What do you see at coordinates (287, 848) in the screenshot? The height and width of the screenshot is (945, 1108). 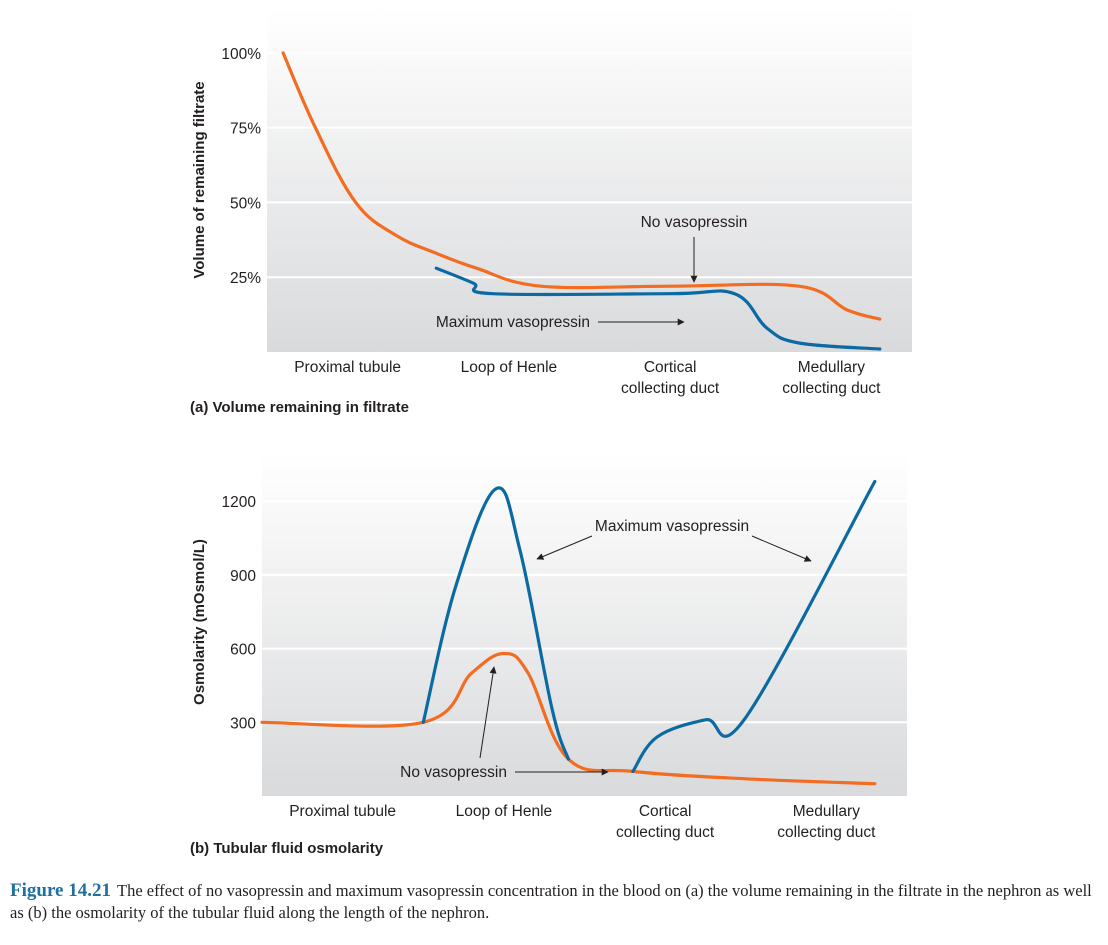 I see `panel-b-title: (b) Tubular fluid osmolarity` at bounding box center [287, 848].